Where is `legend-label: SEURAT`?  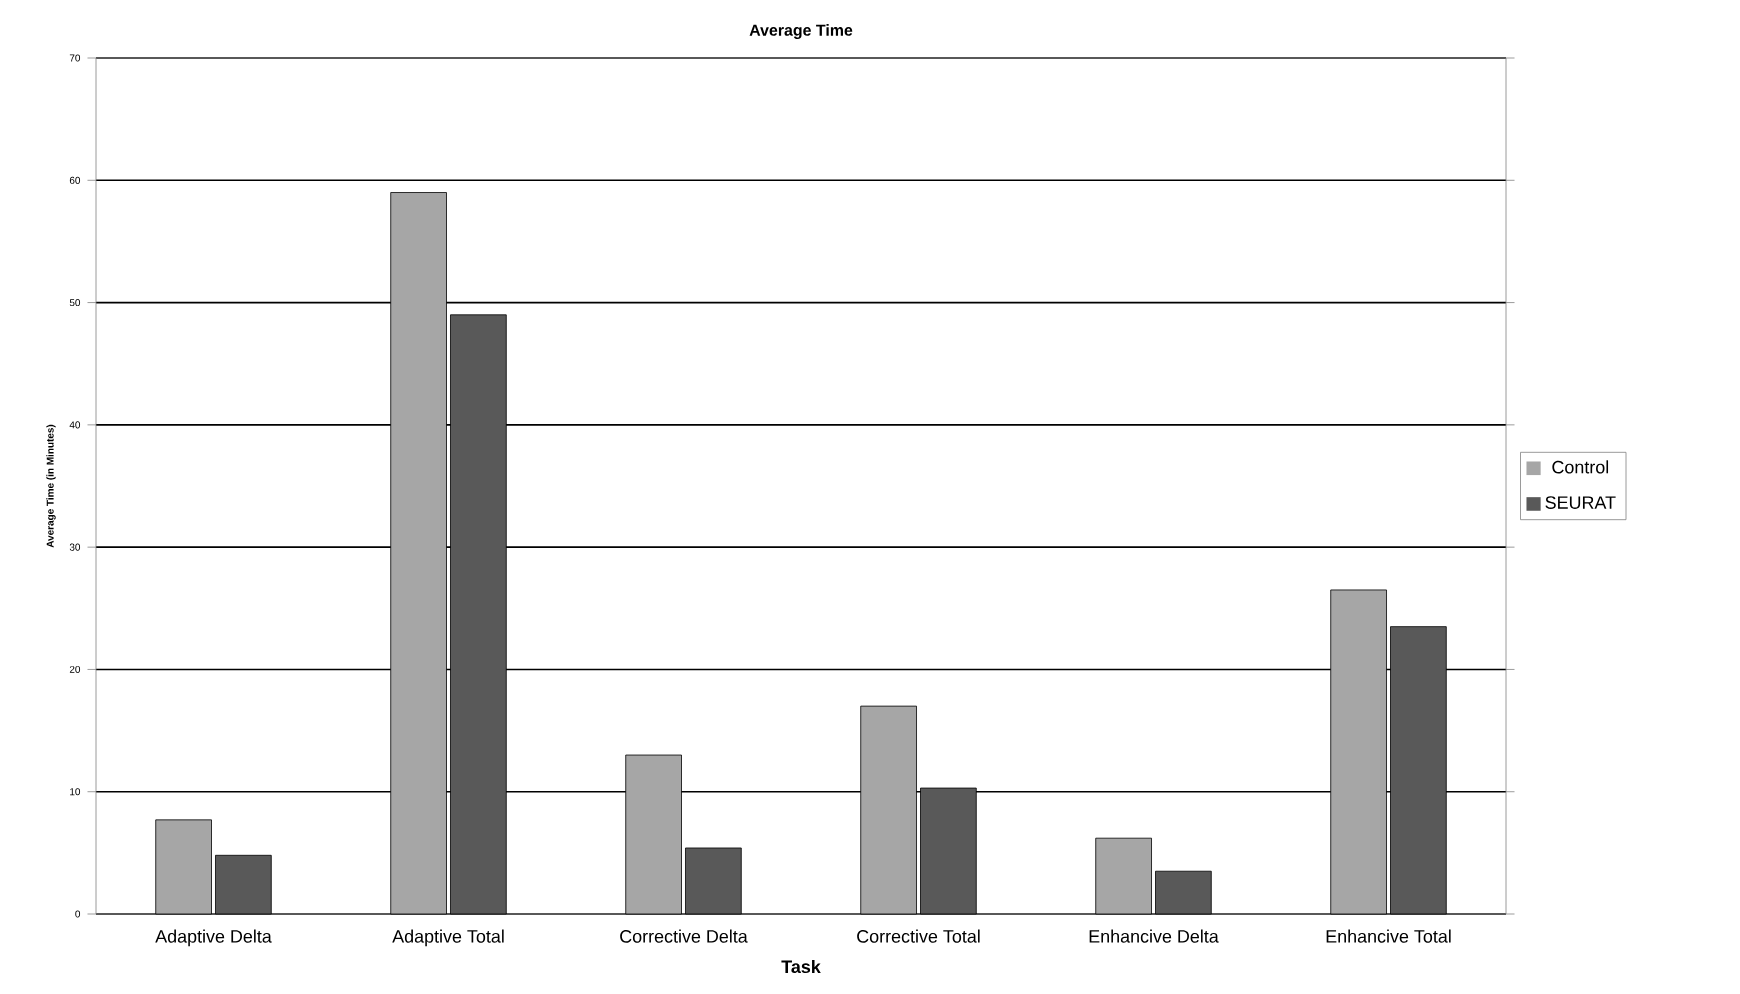 legend-label: SEURAT is located at coordinates (1580, 502).